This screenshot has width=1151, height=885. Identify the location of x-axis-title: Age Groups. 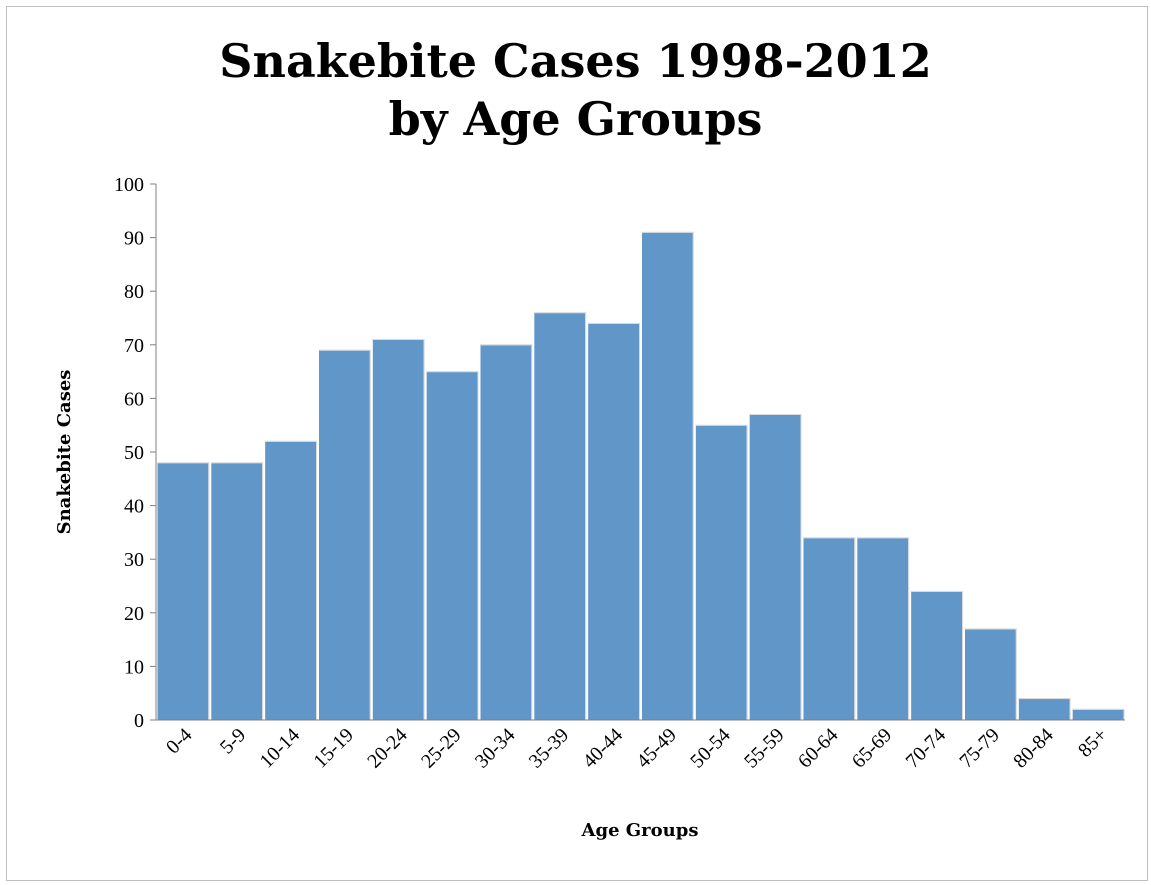
(640, 830).